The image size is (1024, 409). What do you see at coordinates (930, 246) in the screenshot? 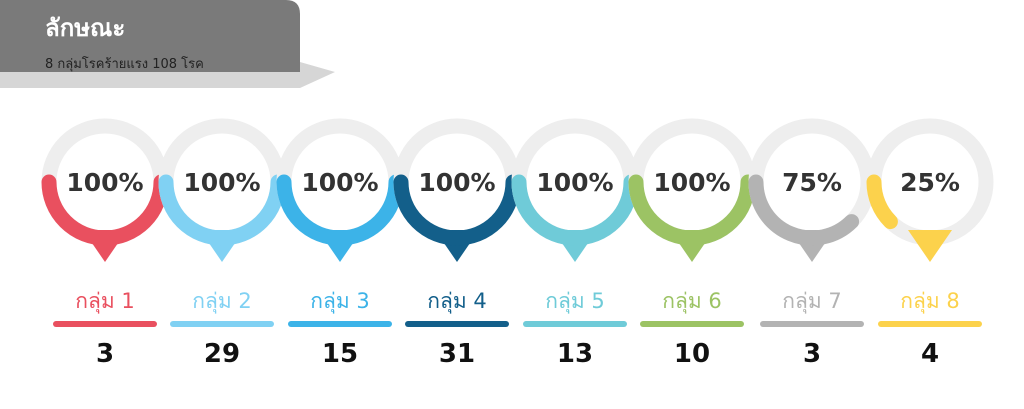
I see `gauge-pointer` at bounding box center [930, 246].